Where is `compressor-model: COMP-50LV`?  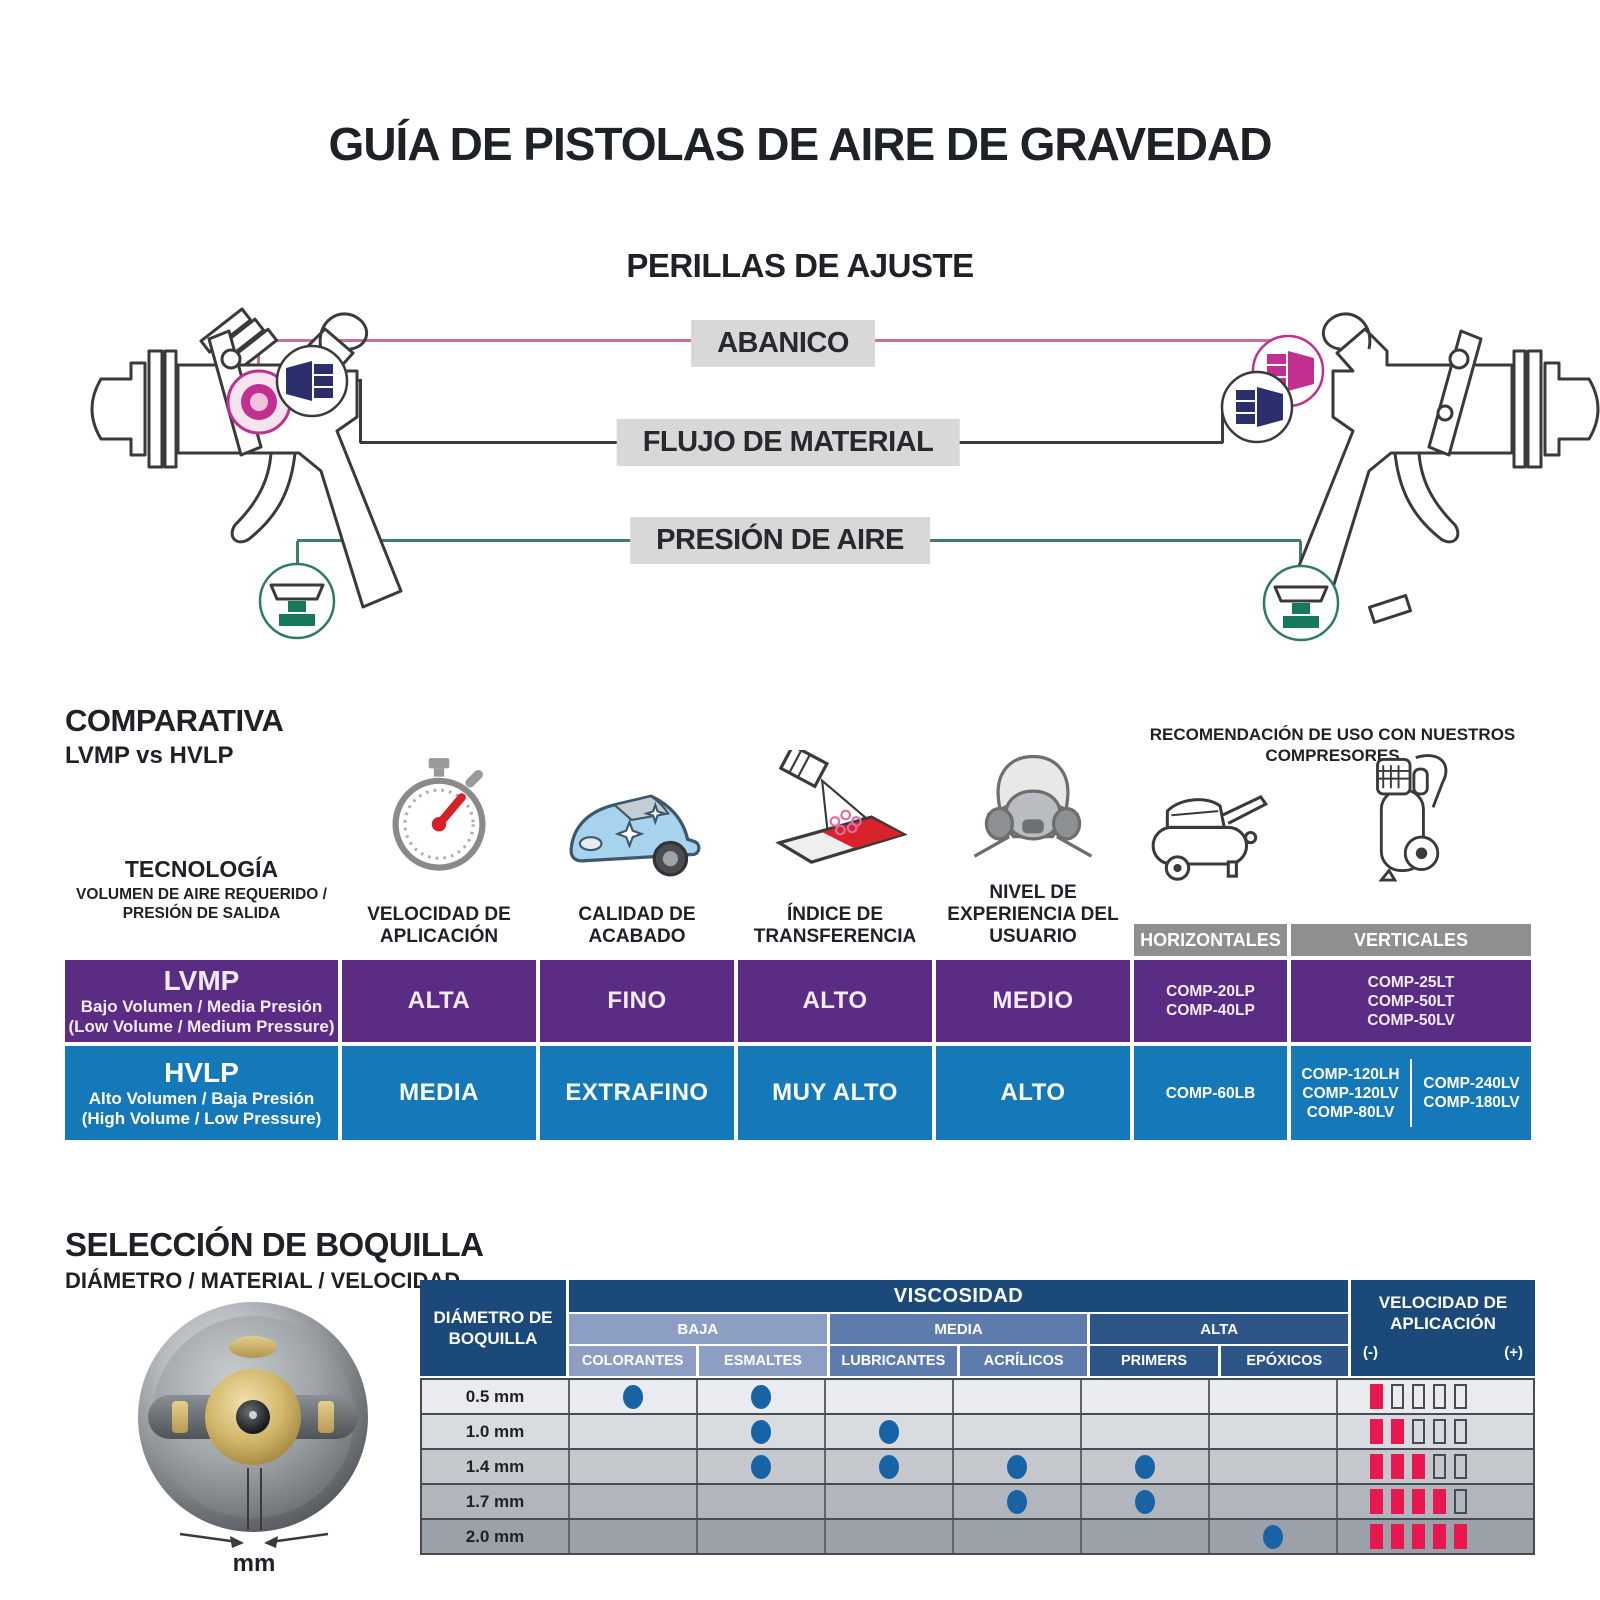
compressor-model: COMP-50LV is located at coordinates (1411, 1020).